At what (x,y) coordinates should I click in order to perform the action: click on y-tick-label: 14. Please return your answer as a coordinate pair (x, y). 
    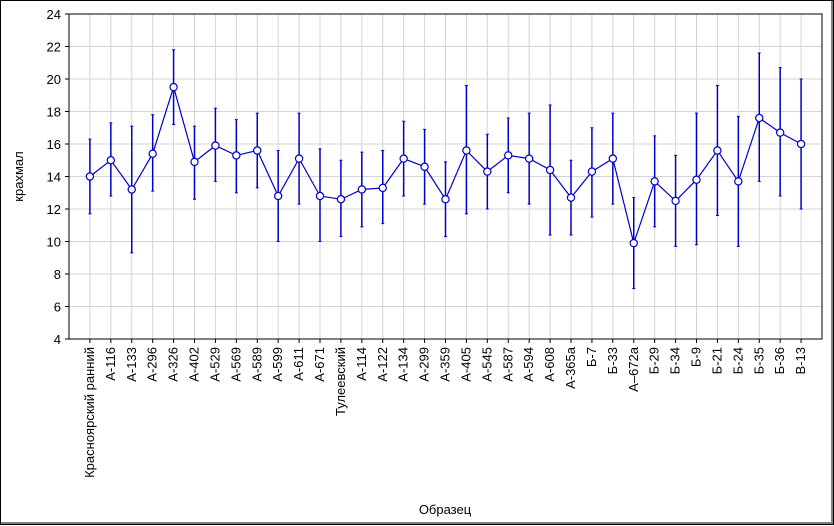
    Looking at the image, I should click on (54, 177).